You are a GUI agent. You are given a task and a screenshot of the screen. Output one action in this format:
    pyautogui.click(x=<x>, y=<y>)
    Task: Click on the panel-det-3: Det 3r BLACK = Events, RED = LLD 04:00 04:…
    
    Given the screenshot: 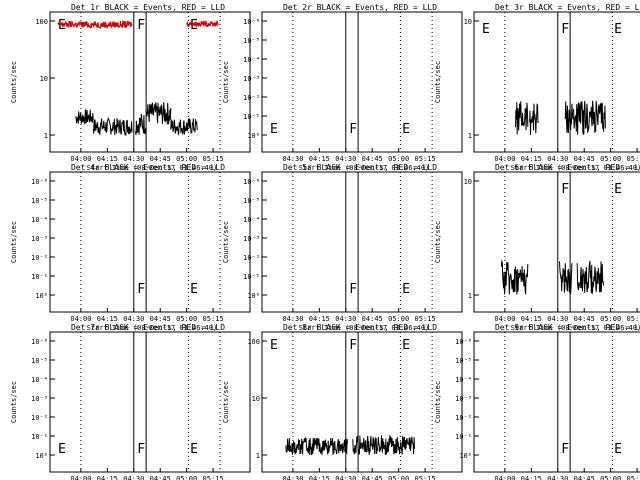 What is the action you would take?
    pyautogui.click(x=537, y=87)
    